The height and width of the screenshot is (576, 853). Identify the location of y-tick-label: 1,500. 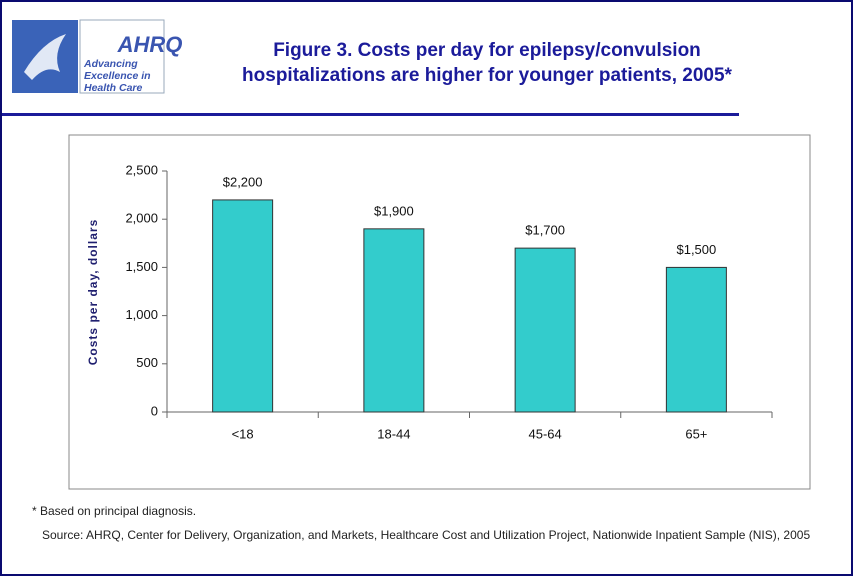
(141, 266).